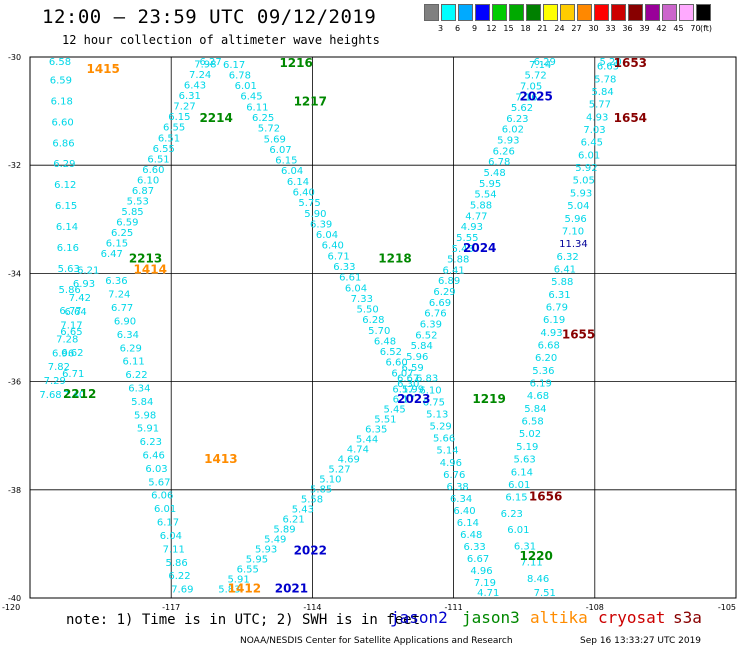  Describe the element at coordinates (512, 514) in the screenshot. I see `swh-value: 6.23` at that location.